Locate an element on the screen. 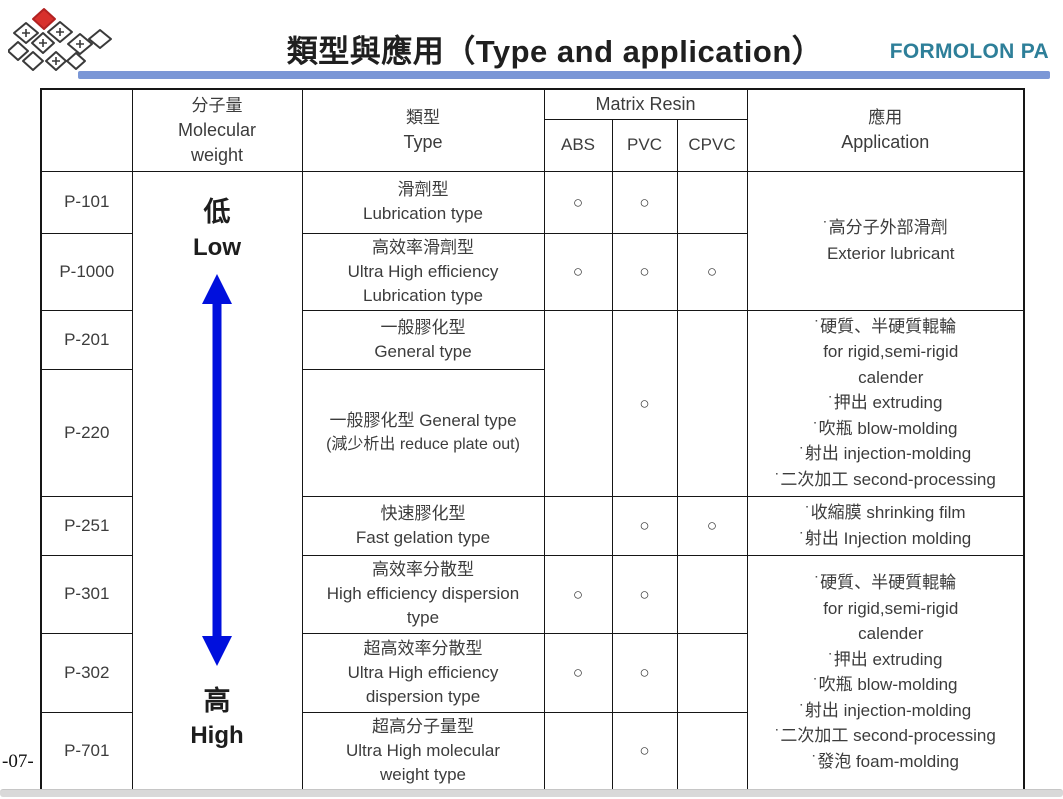 This screenshot has width=1063, height=799. molecular-weight-header: 分子量 Molecular weight is located at coordinates (217, 130).